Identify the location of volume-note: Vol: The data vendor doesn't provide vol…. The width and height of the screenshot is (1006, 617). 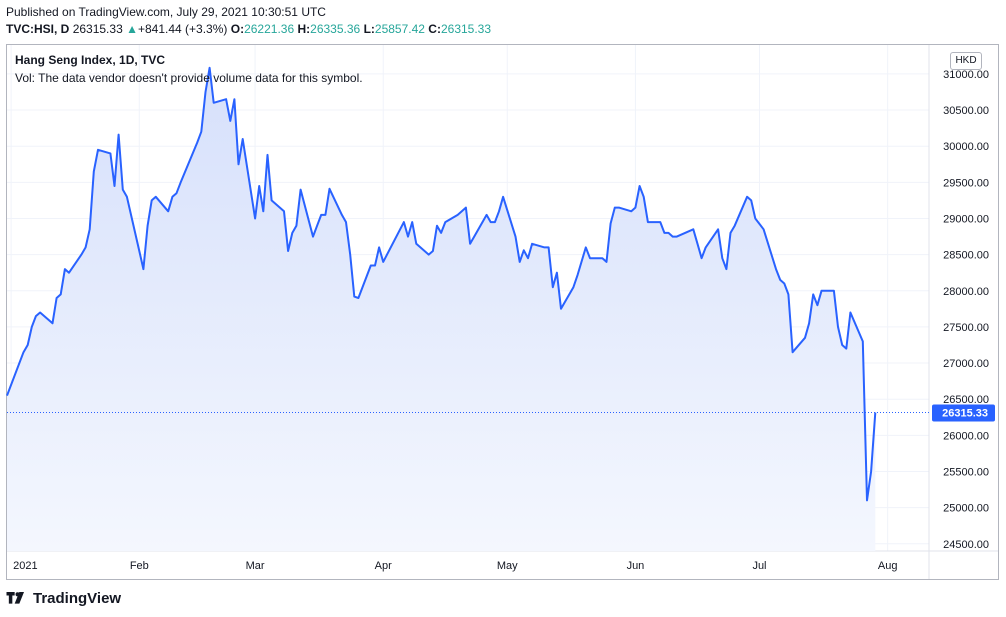
(189, 78).